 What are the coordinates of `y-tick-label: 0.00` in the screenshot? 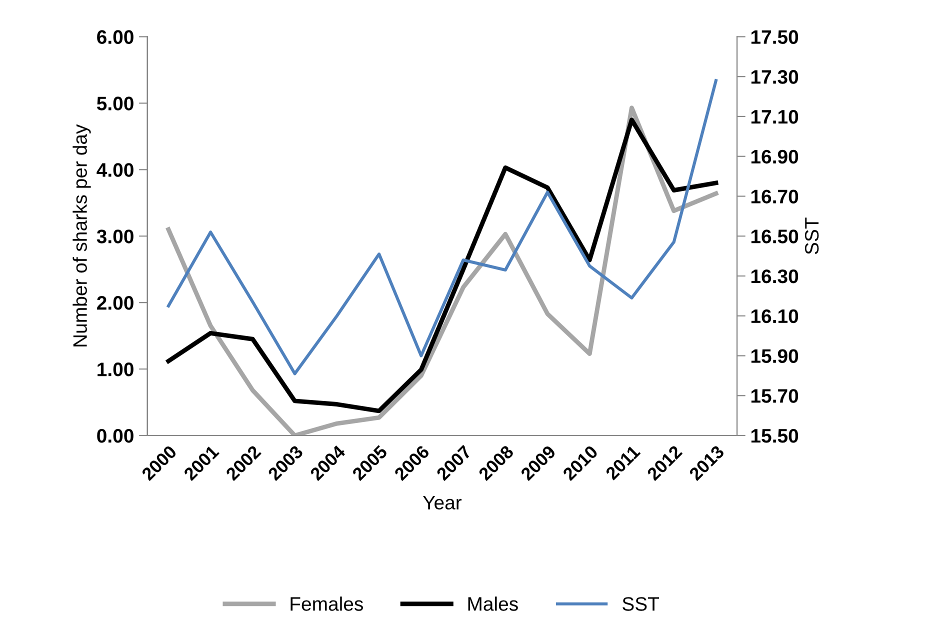 It's located at (115, 435).